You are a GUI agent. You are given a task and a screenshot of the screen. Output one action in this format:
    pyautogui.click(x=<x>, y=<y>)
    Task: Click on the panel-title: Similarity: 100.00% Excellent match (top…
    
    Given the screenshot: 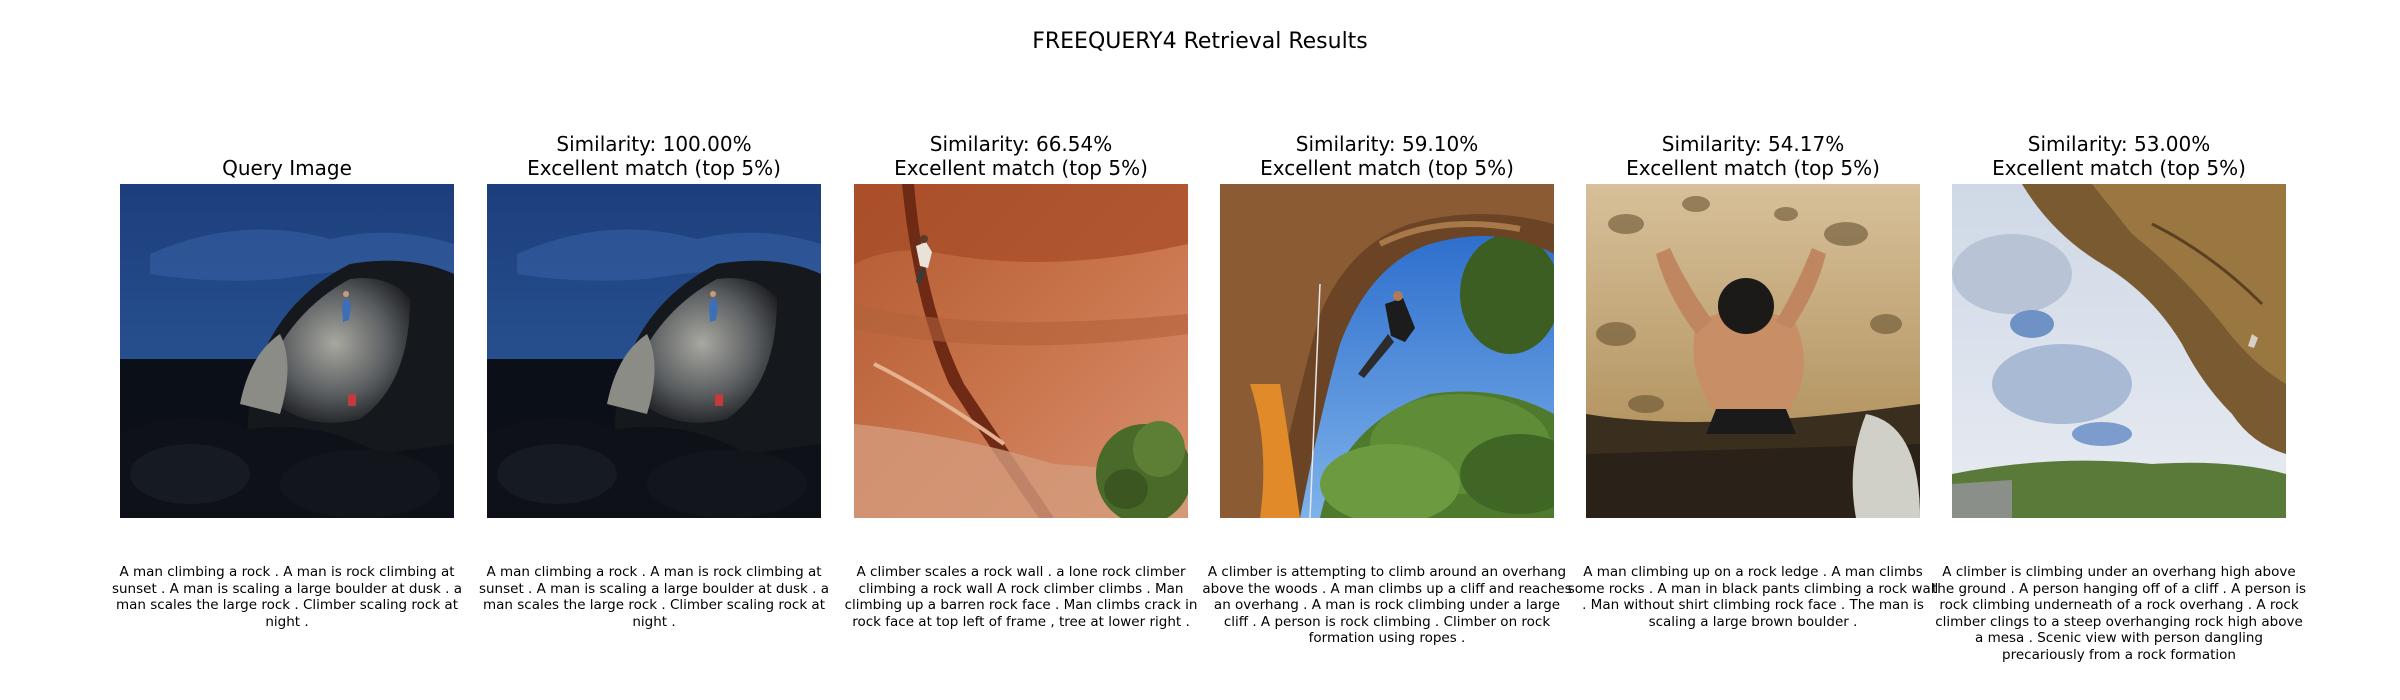 What is the action you would take?
    pyautogui.click(x=654, y=156)
    